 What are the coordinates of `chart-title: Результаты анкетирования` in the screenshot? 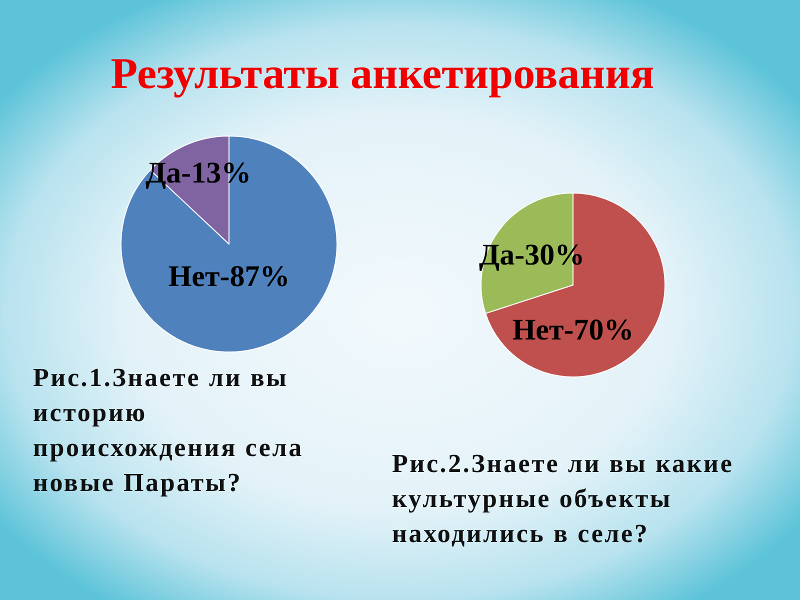 It's located at (383, 74).